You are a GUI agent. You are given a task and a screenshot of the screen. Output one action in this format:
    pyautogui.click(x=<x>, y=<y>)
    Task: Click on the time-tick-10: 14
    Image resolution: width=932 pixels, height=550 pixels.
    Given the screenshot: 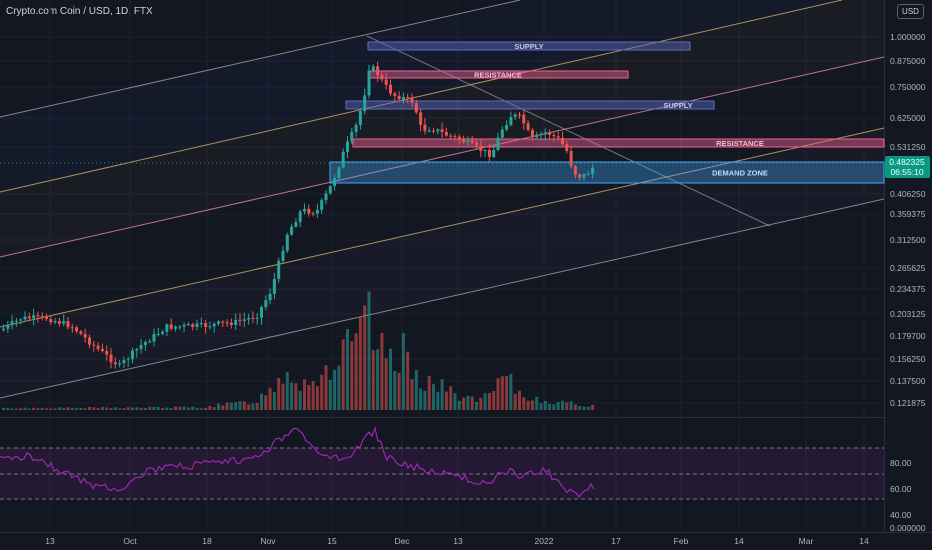 What is the action you would take?
    pyautogui.click(x=739, y=541)
    